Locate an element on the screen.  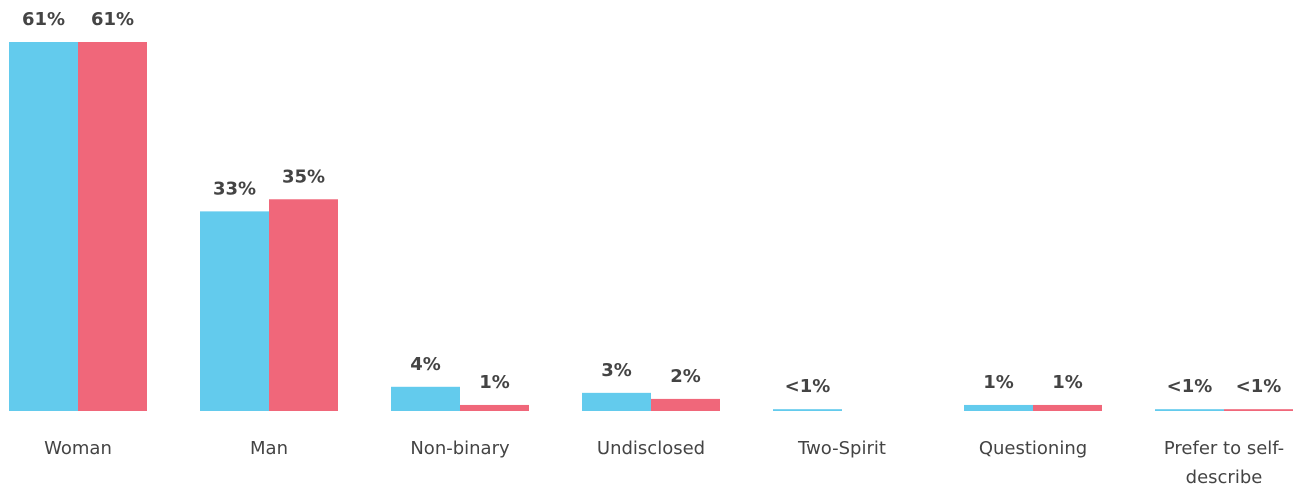
value-label: 3% is located at coordinates (616, 370).